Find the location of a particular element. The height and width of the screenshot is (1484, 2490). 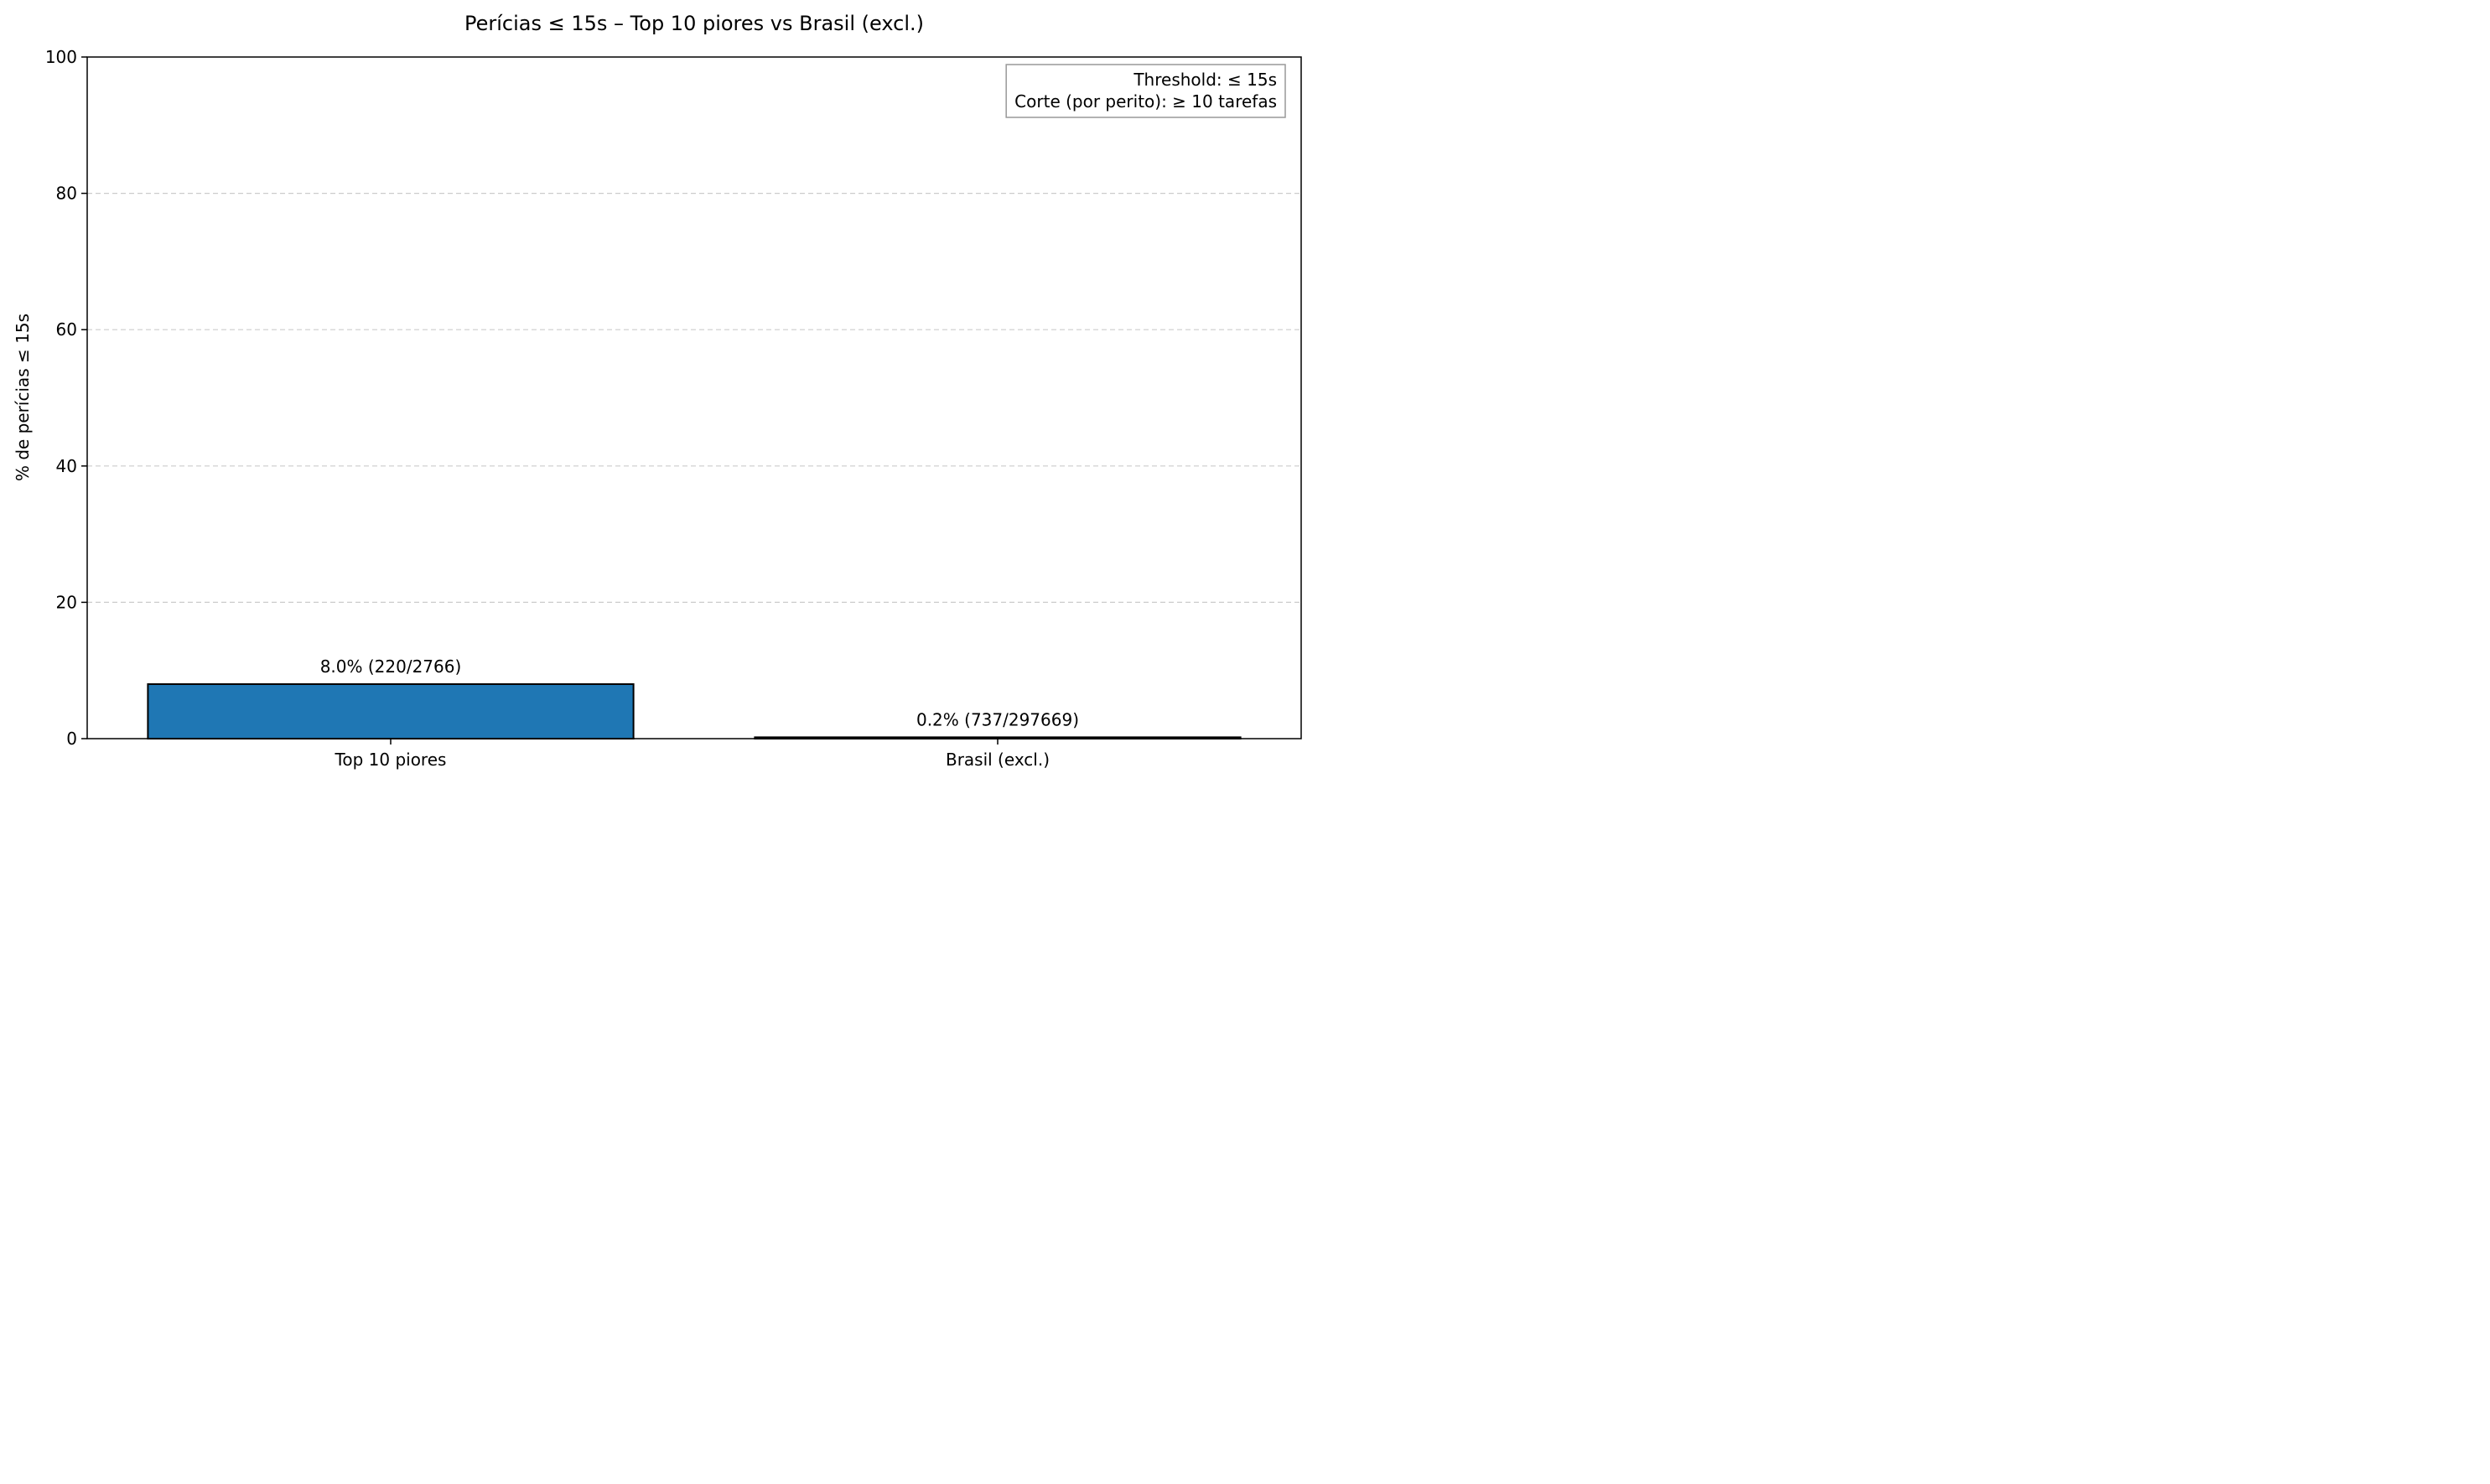

bar-value-labels: 8.0% (220/2766) 0.2% (737/297669) is located at coordinates (699, 692).